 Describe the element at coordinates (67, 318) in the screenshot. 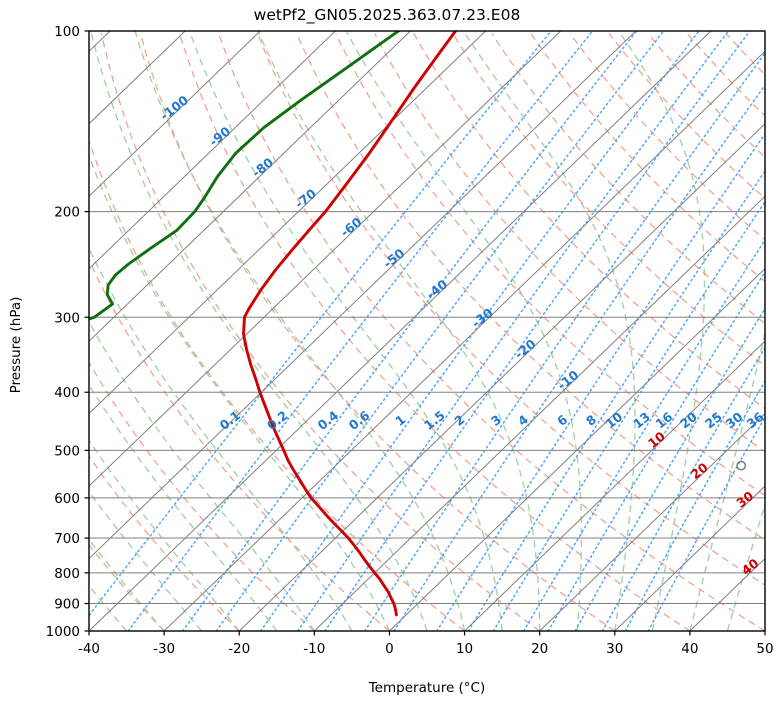

I see `y-tick-label: 300` at that location.